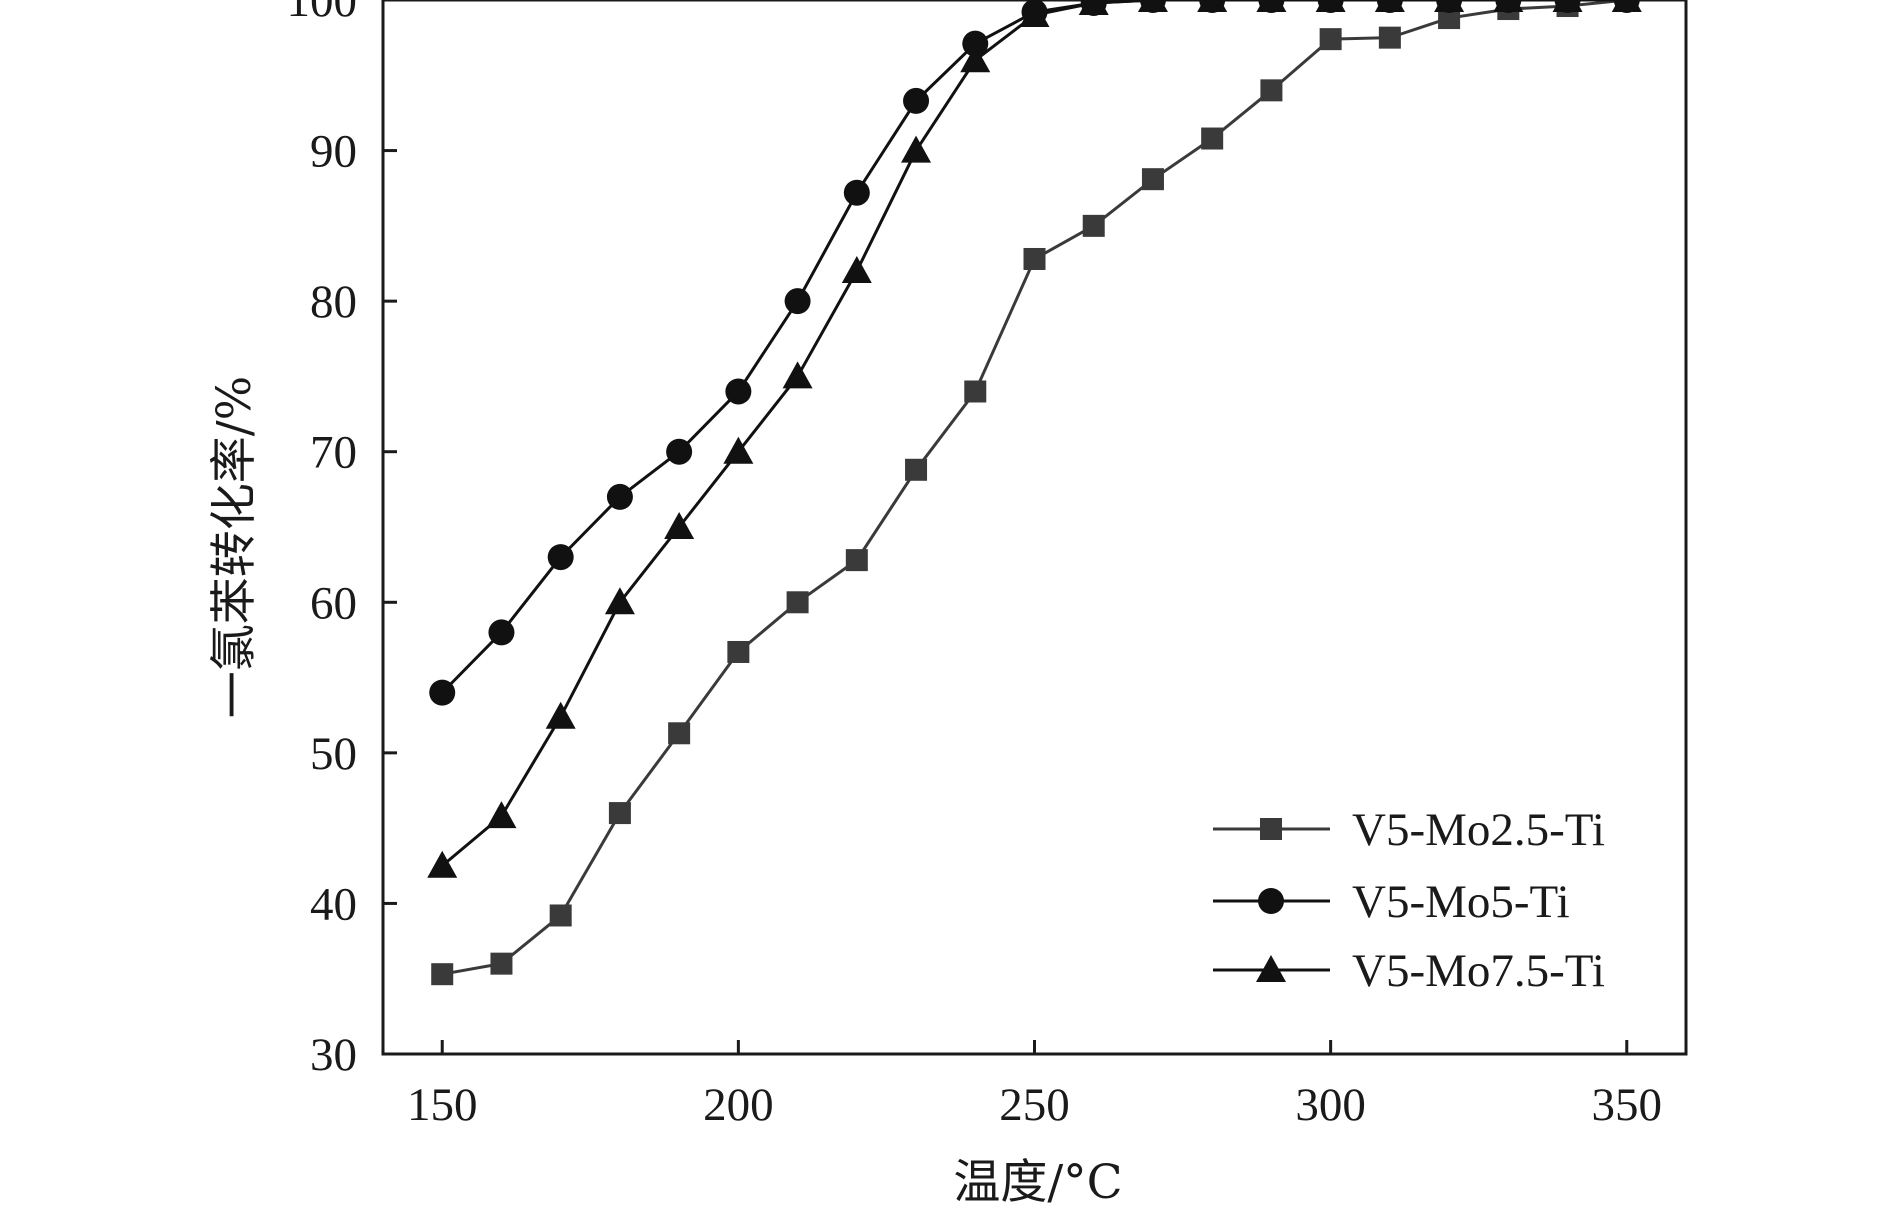  I want to click on x-tick-label: 250, so click(1034, 1105).